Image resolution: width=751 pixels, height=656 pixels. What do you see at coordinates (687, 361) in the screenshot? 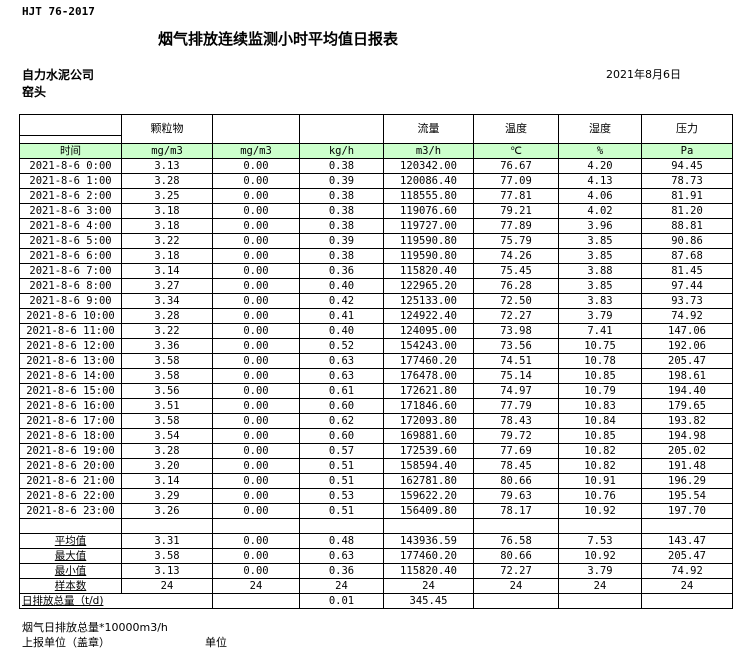
I see `value-cell: 205.47` at bounding box center [687, 361].